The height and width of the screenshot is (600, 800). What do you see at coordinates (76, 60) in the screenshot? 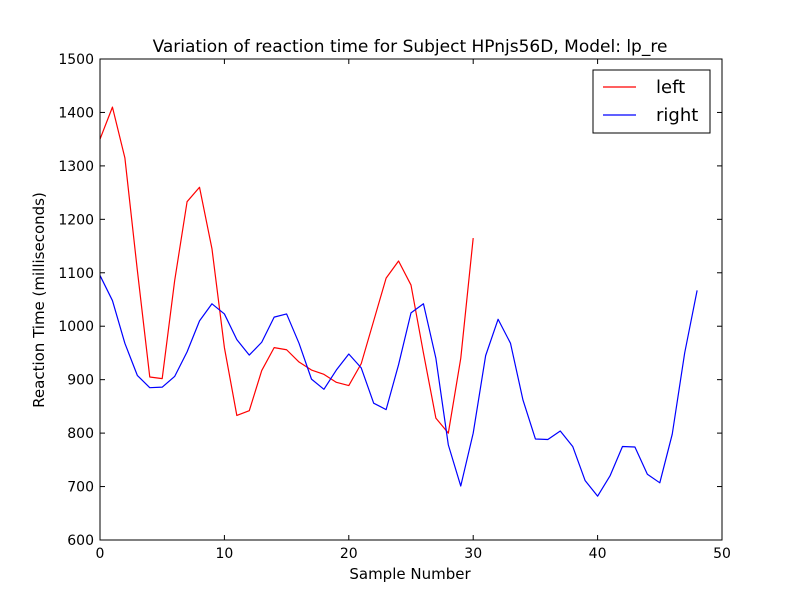
I see `y-tick-label: 1500` at bounding box center [76, 60].